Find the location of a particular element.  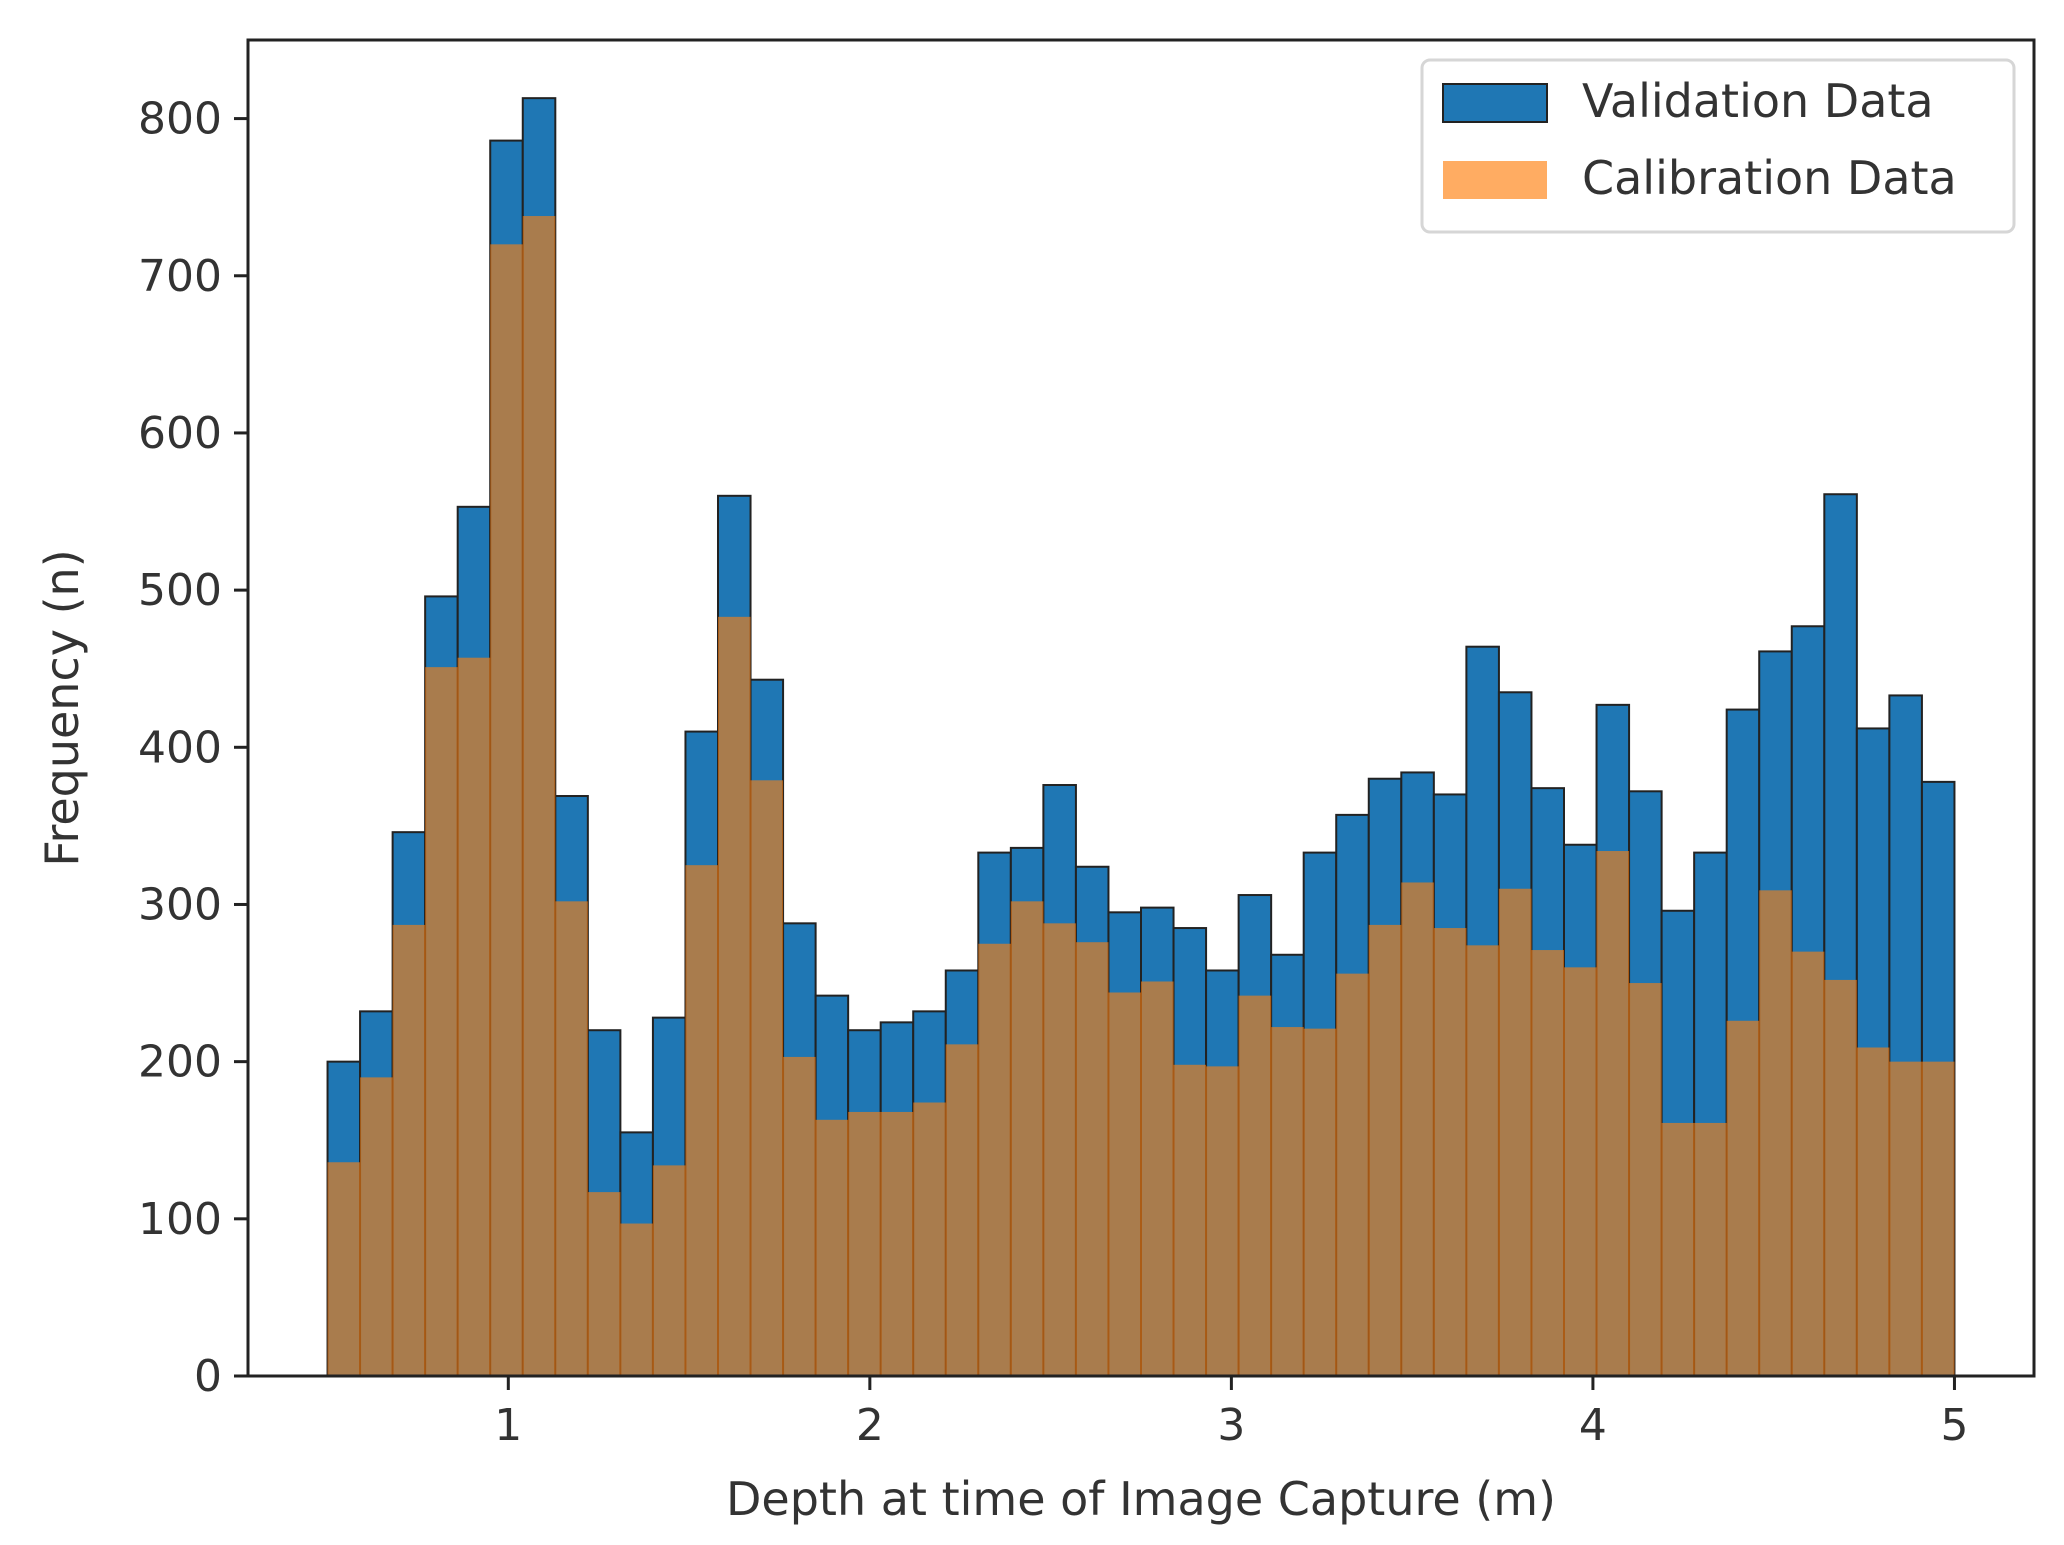

y-tick-label: 0 is located at coordinates (208, 1376).